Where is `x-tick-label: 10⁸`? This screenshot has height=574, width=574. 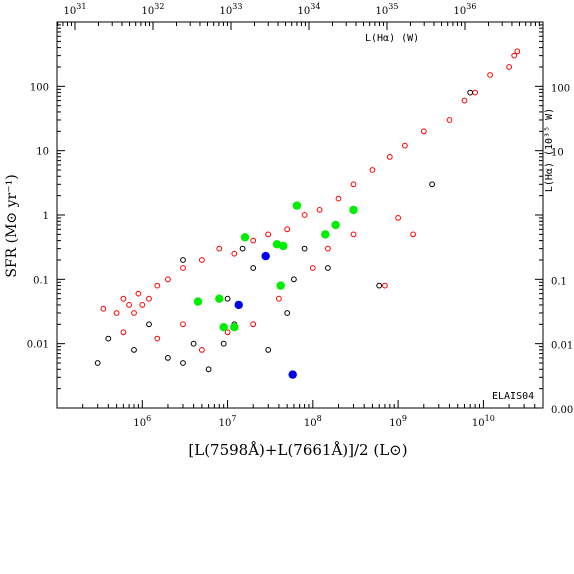
x-tick-label: 10⁸ is located at coordinates (313, 421).